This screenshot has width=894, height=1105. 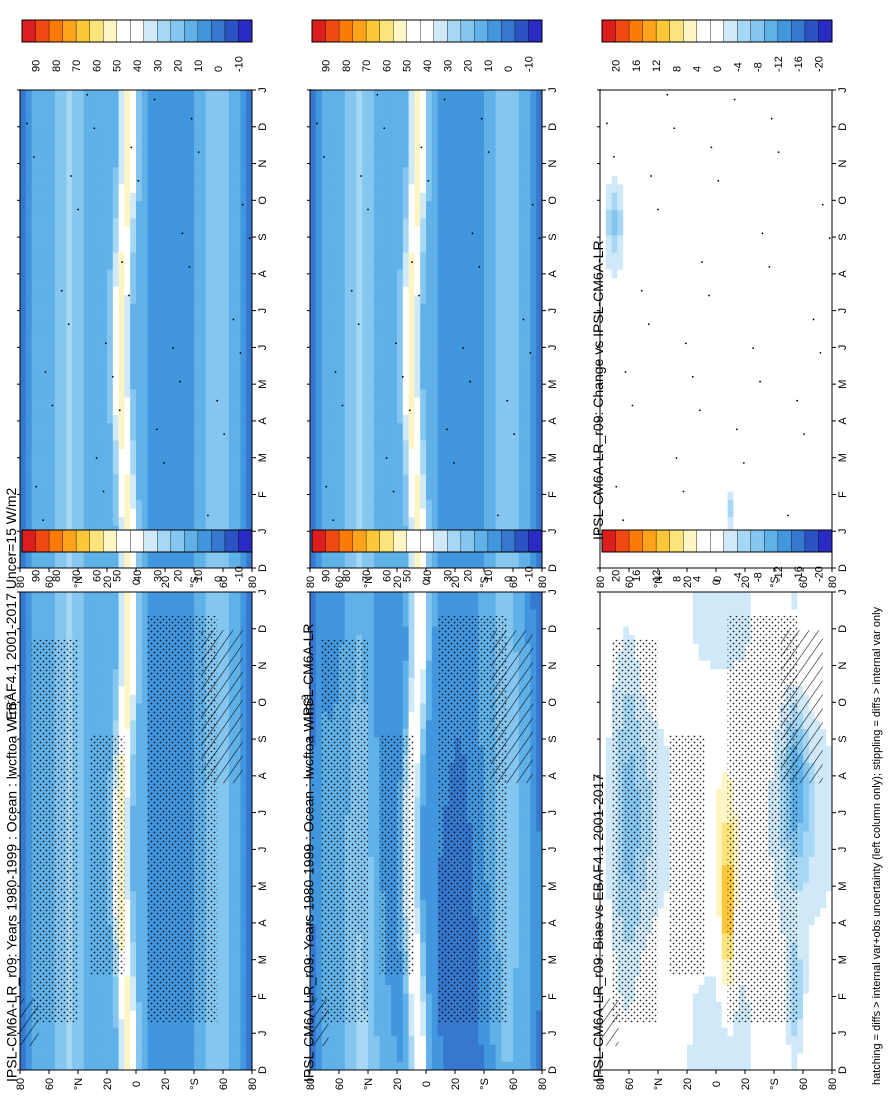 What do you see at coordinates (263, 666) in the screenshot?
I see `month-label: N` at bounding box center [263, 666].